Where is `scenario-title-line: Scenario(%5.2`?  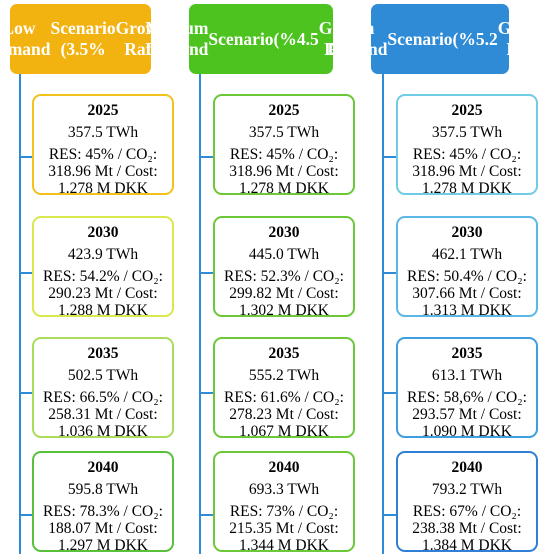 scenario-title-line: Scenario(%5.2 is located at coordinates (442, 38).